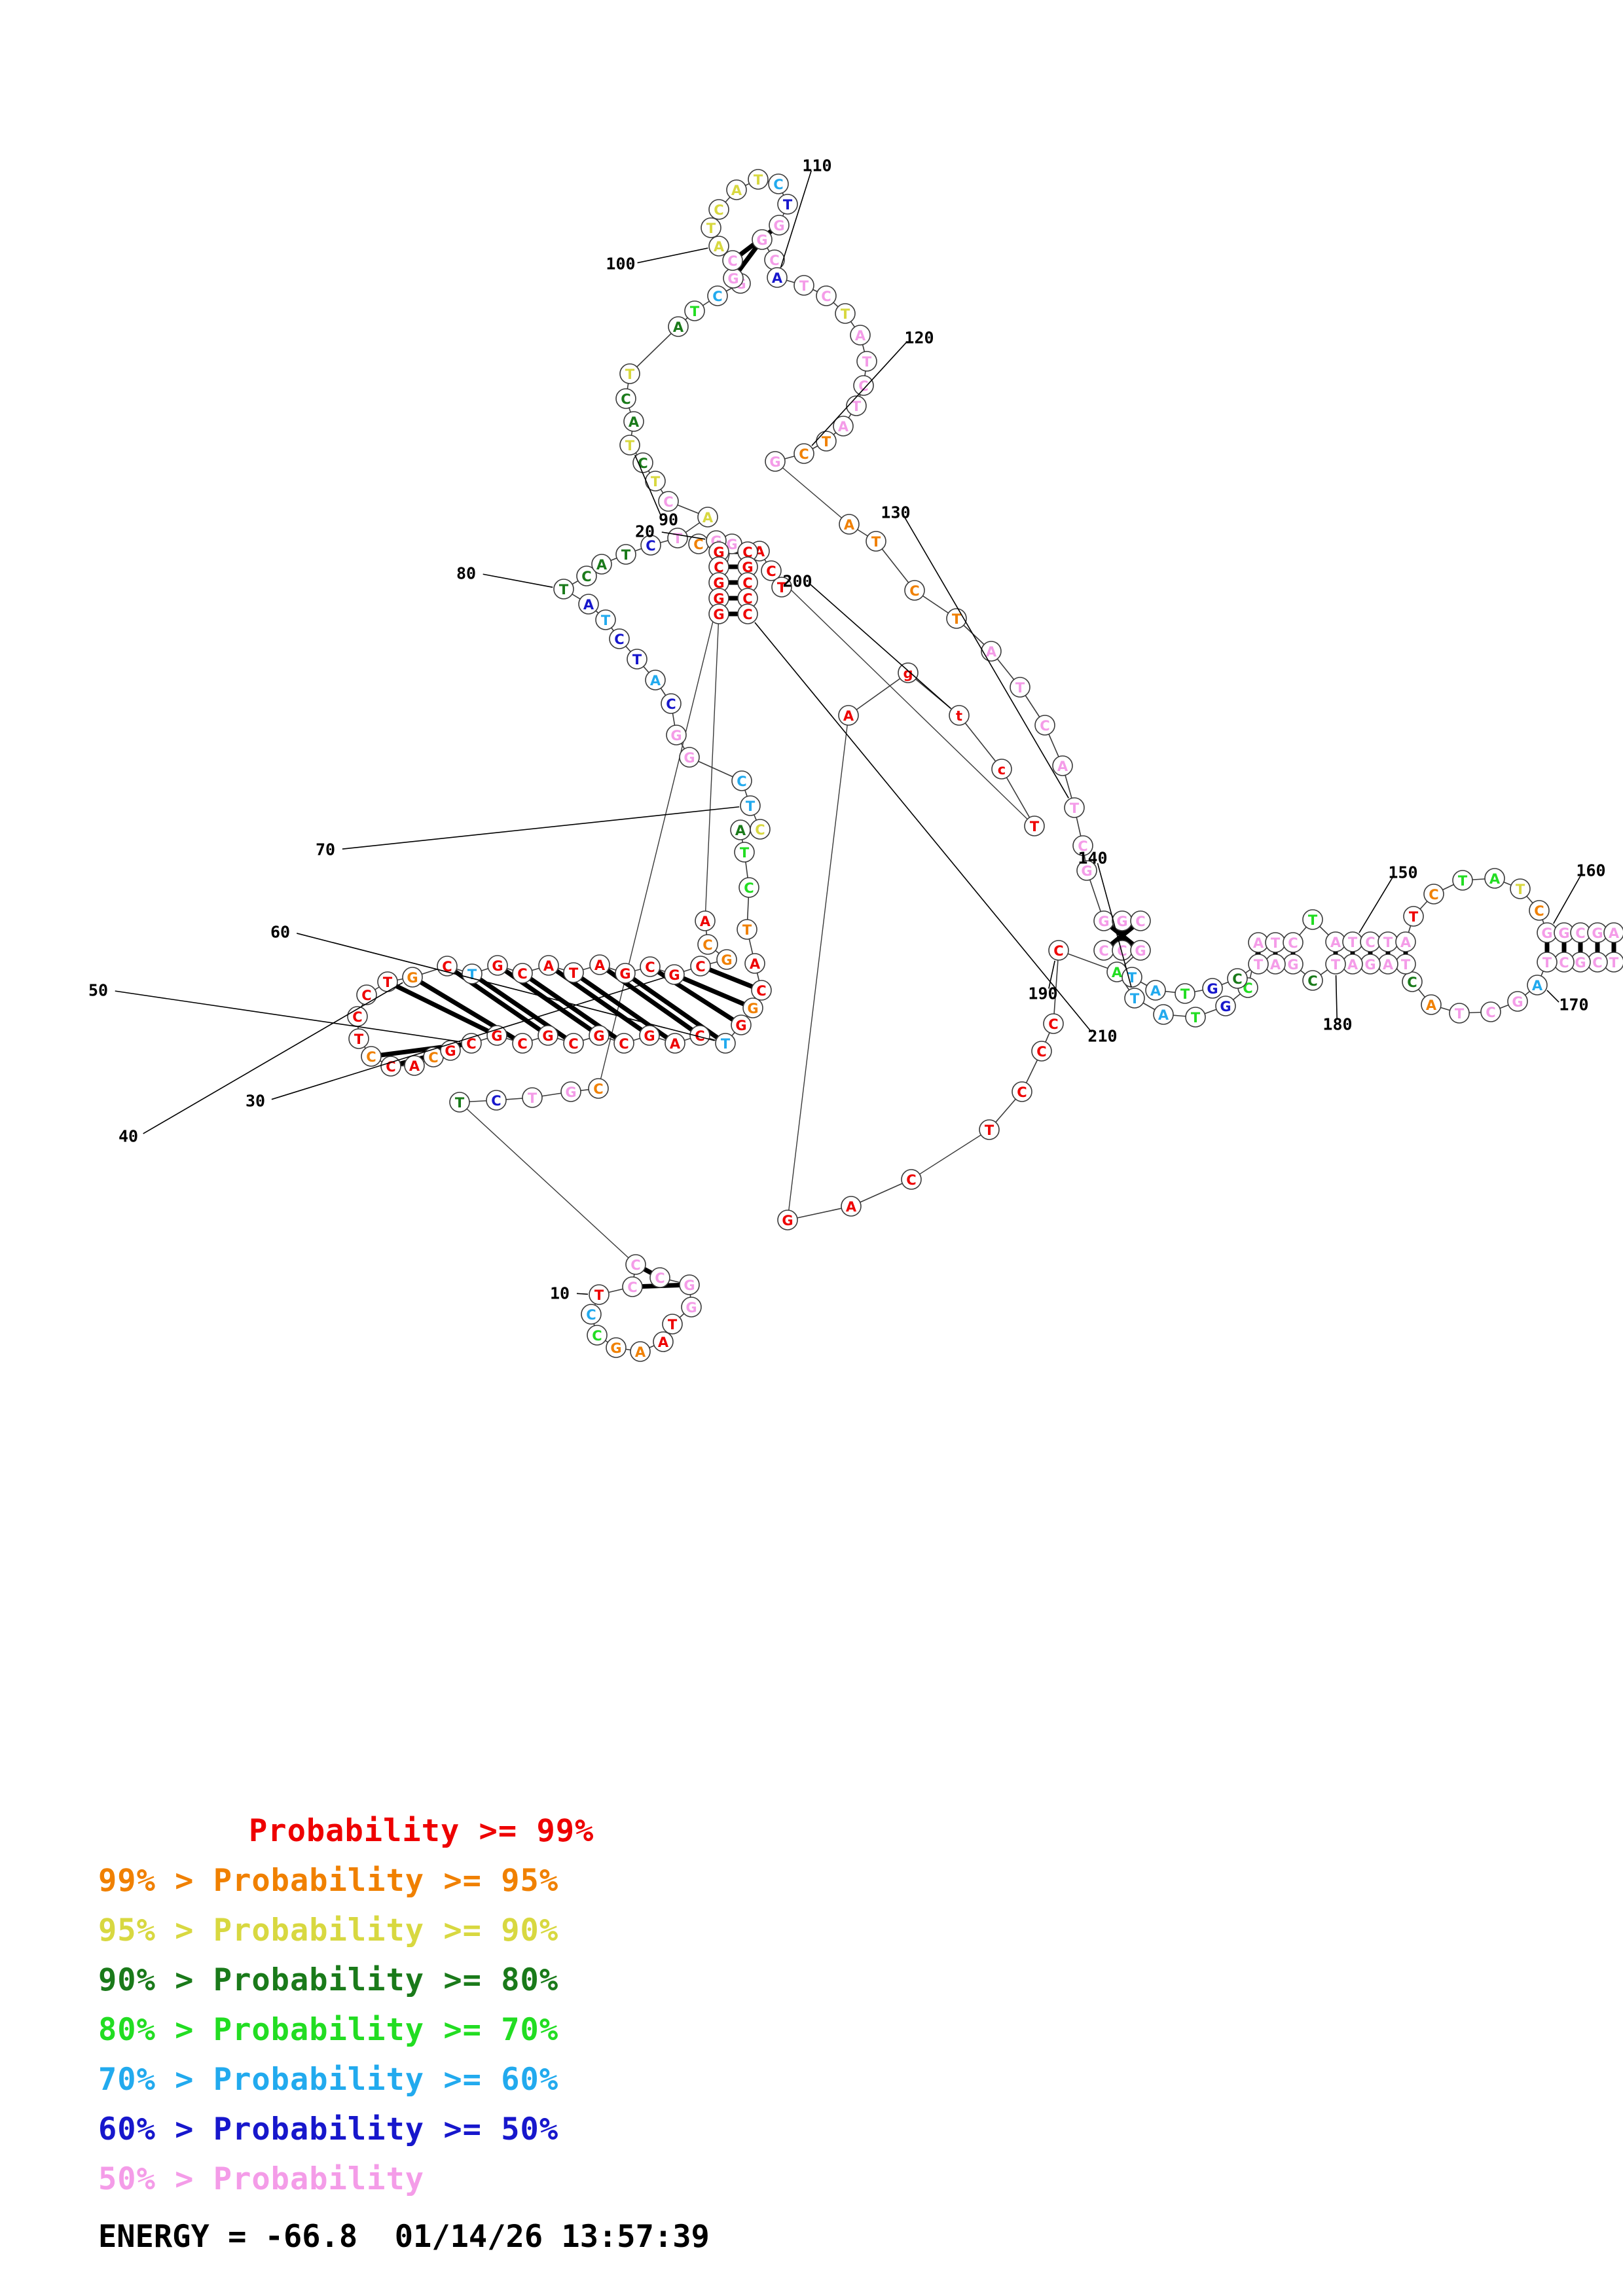 The width and height of the screenshot is (1623, 2296). Describe the element at coordinates (959, 715) in the screenshot. I see `base-node: t` at that location.